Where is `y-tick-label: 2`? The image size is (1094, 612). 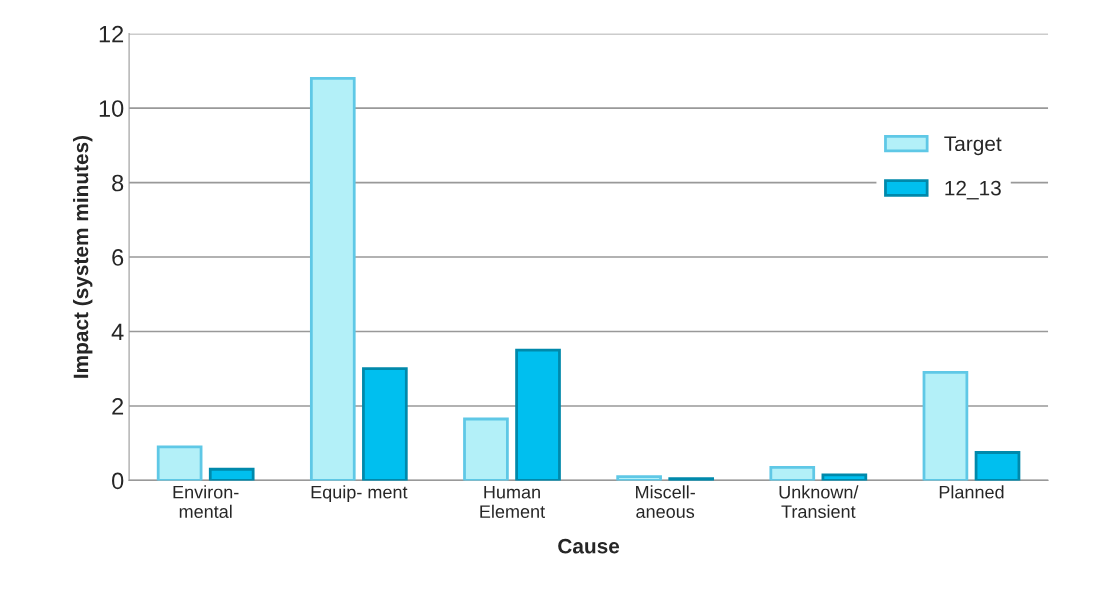 y-tick-label: 2 is located at coordinates (118, 406).